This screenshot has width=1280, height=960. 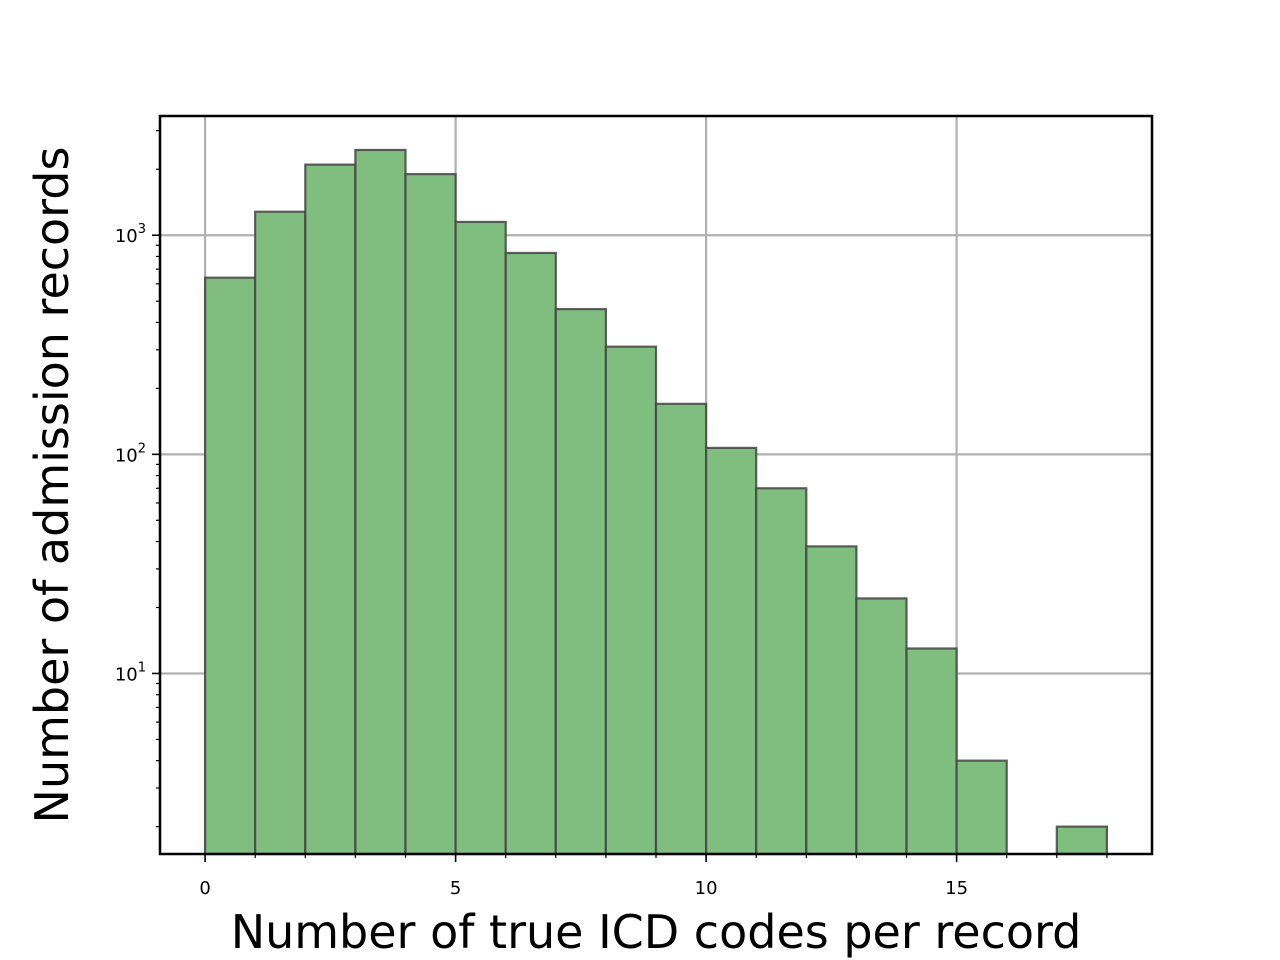 What do you see at coordinates (142, 667) in the screenshot?
I see `y-tick-exponent: 1` at bounding box center [142, 667].